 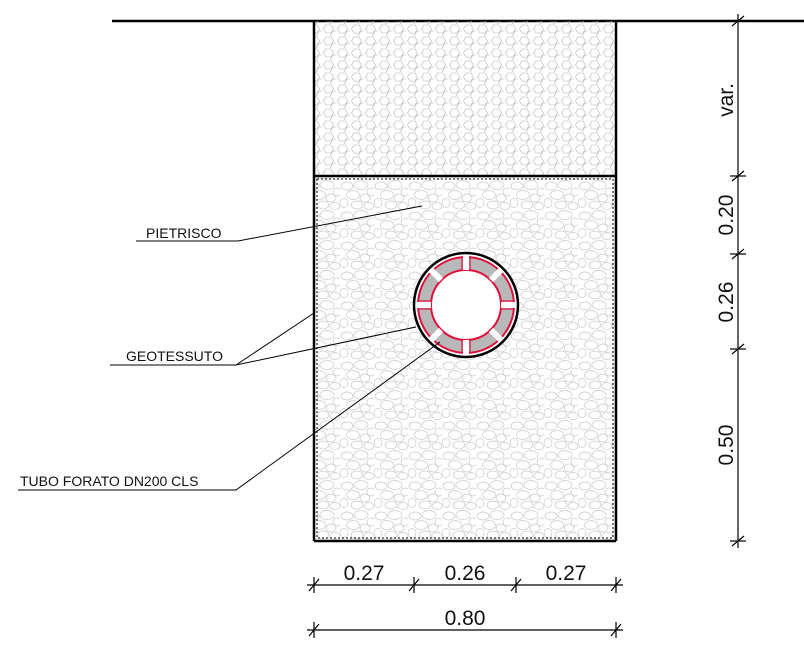 What do you see at coordinates (279, 223) in the screenshot?
I see `leader-pietrisco` at bounding box center [279, 223].